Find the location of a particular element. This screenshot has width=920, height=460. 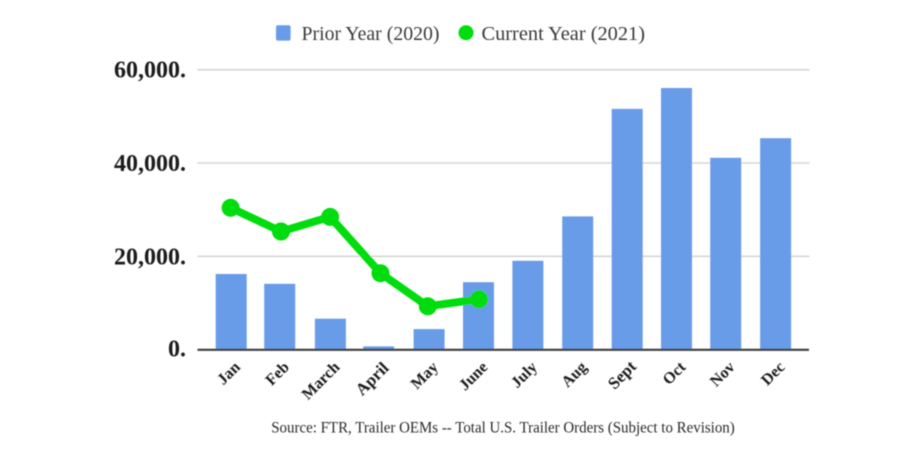

svg-text: 0. is located at coordinates (177, 349).